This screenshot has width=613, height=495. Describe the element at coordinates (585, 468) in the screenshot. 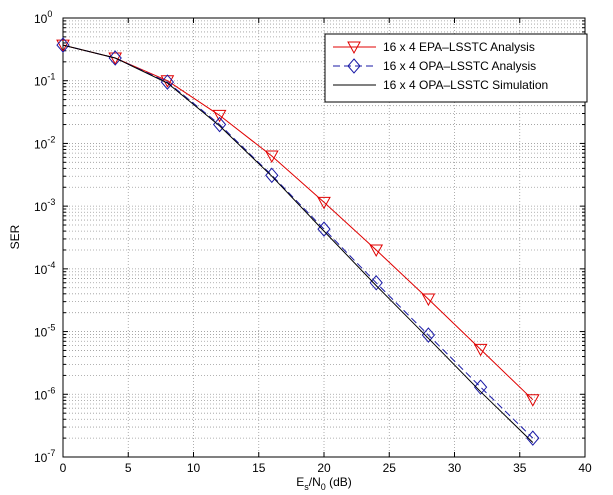

I see `x-tick-label: 40` at that location.